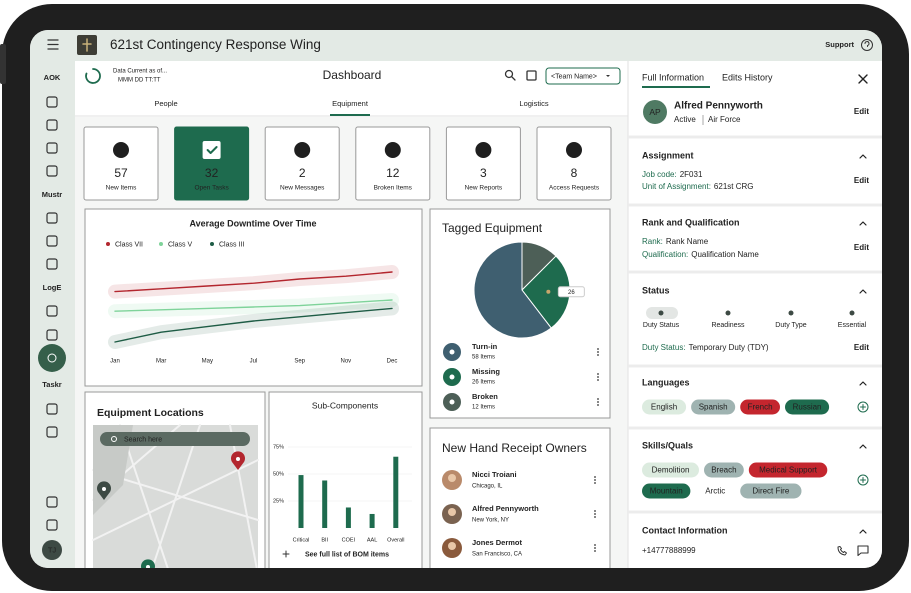 The image size is (911, 593). I want to click on chip-label: Spanish, so click(713, 407).